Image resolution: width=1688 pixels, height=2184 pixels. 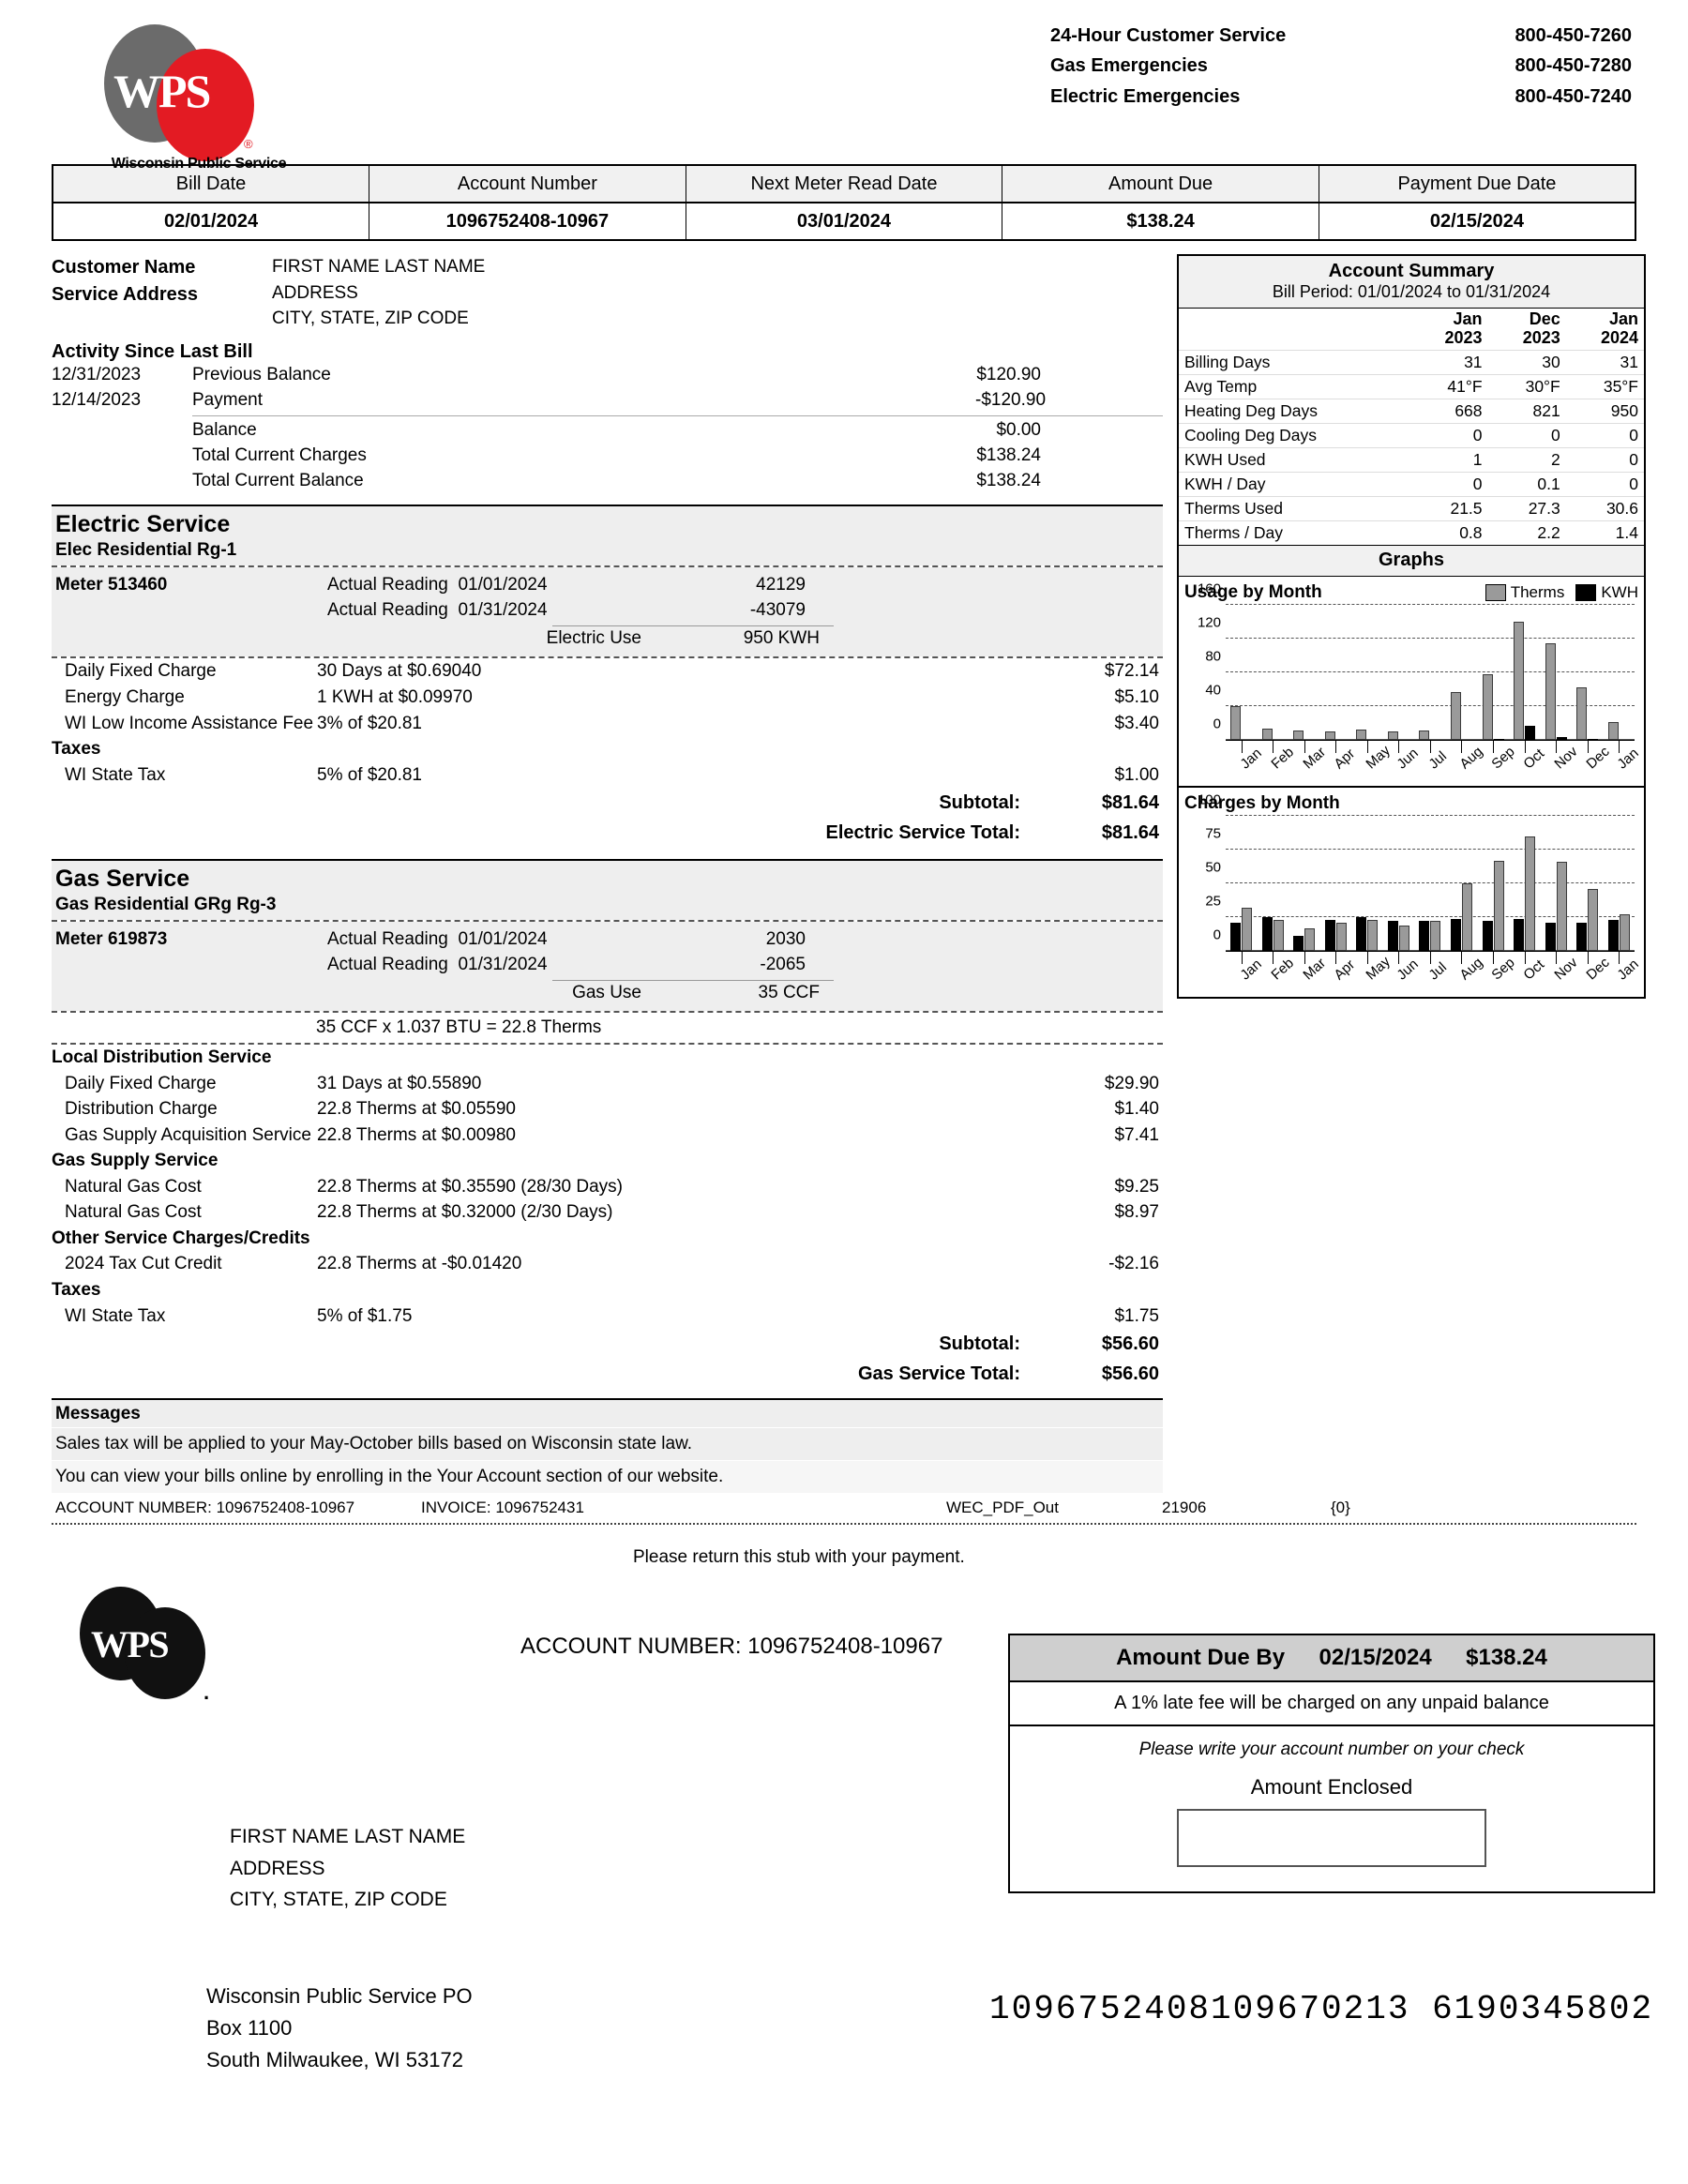 I want to click on footer-invoice: INVOICE: 1096752431, so click(x=502, y=1508).